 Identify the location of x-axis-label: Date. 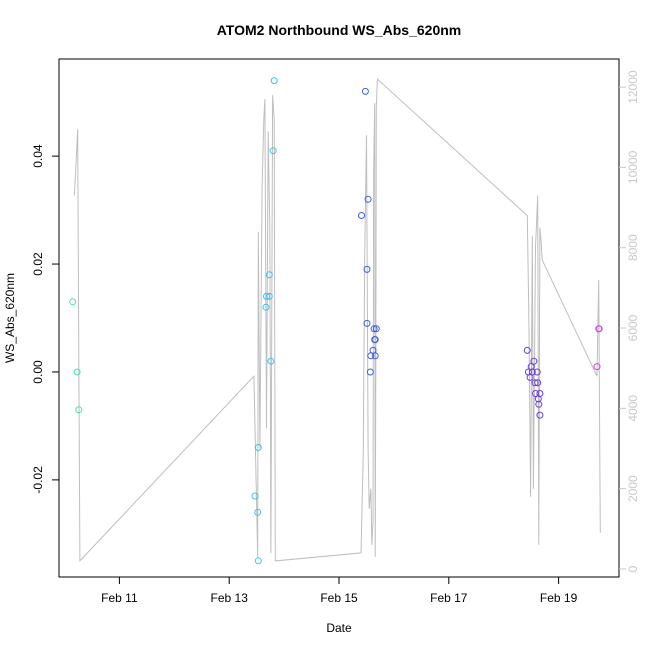
(339, 628).